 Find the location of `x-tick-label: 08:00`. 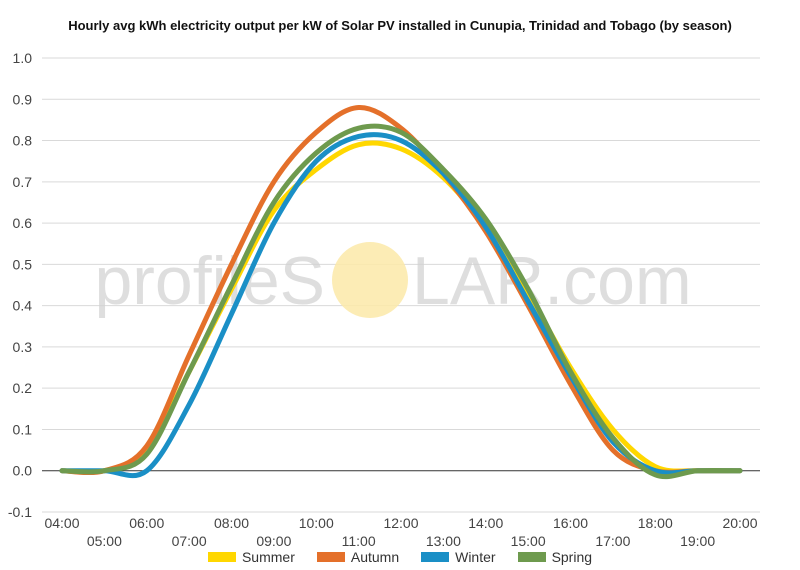

x-tick-label: 08:00 is located at coordinates (231, 523).